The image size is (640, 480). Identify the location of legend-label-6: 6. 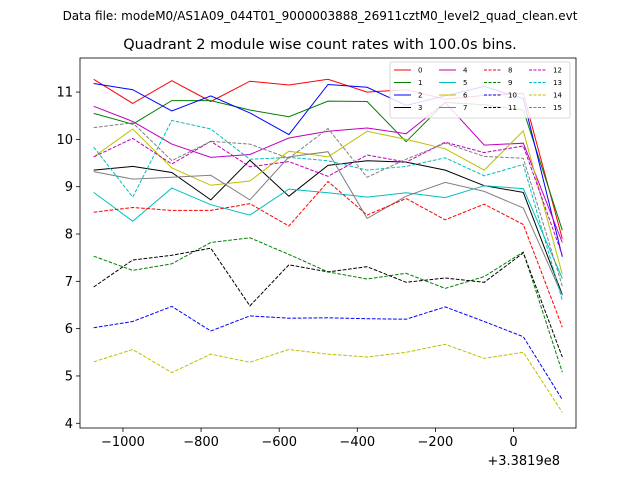
(465, 96).